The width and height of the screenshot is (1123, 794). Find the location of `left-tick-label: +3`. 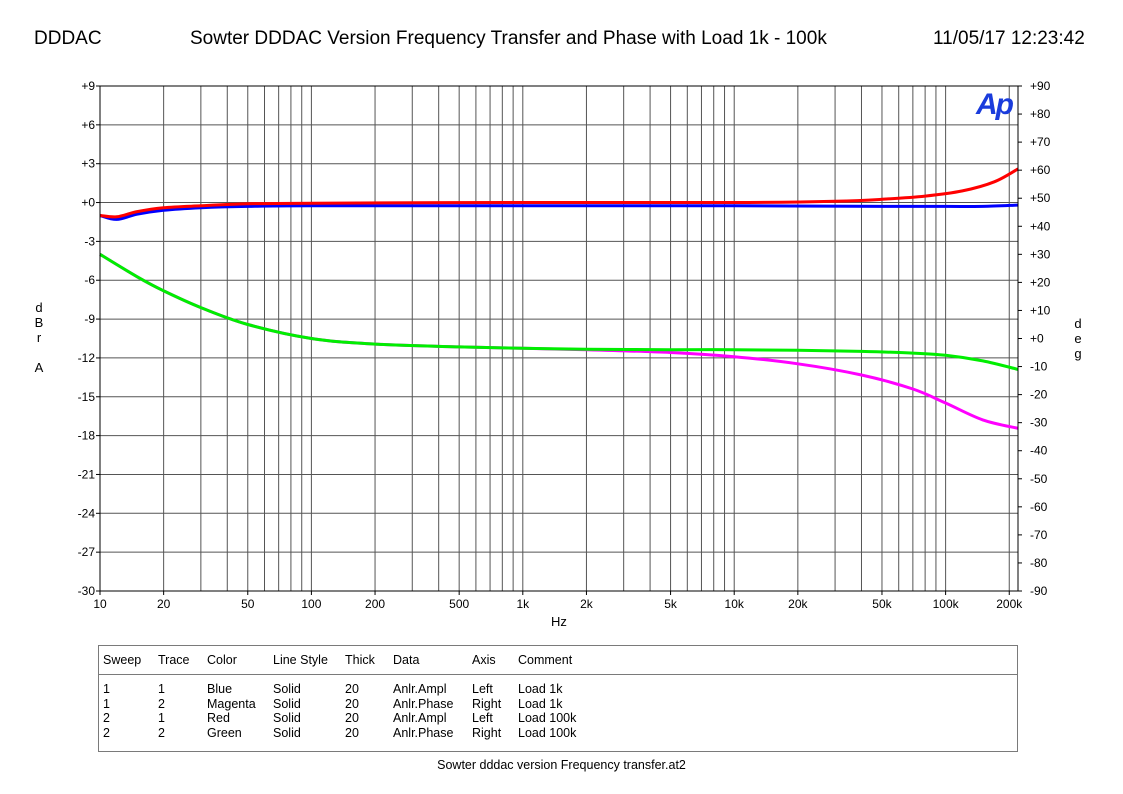

left-tick-label: +3 is located at coordinates (88, 164).